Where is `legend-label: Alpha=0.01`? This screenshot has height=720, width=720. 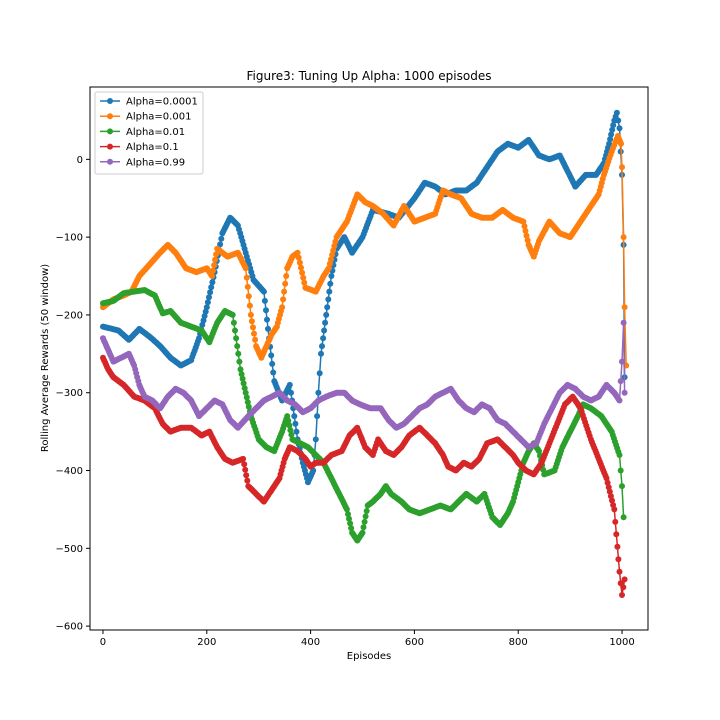 legend-label: Alpha=0.01 is located at coordinates (155, 132).